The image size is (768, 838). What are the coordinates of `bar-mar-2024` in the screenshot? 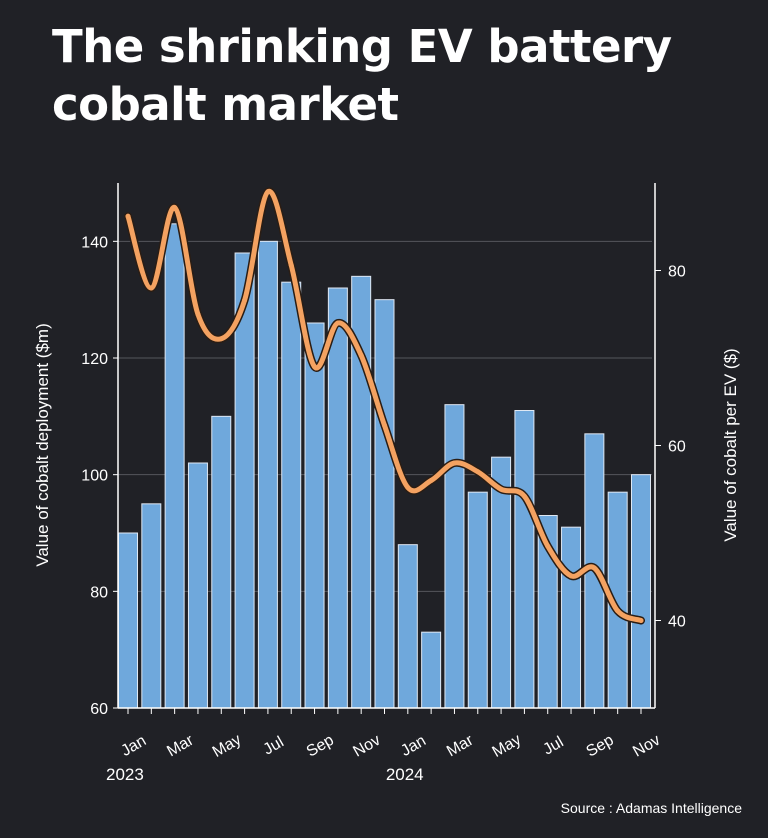 It's located at (454, 556).